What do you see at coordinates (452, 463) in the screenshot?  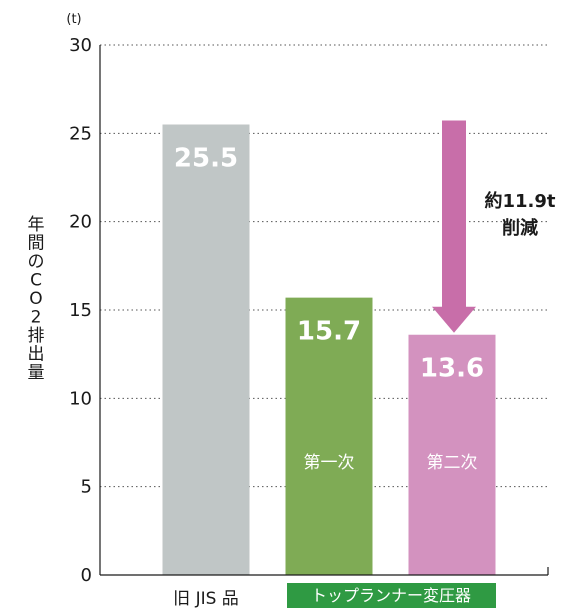 I see `bar-series-label: 第二次` at bounding box center [452, 463].